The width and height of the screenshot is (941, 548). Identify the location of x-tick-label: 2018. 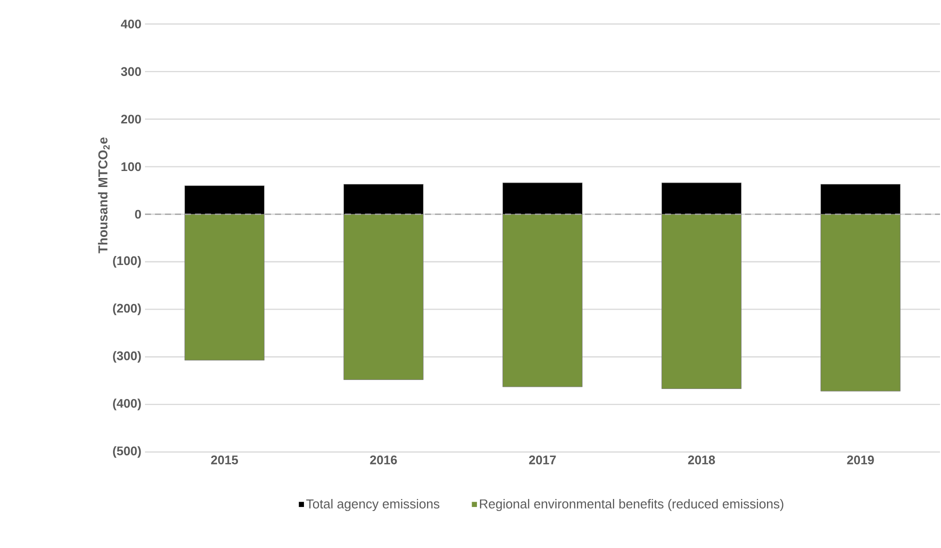
(701, 460).